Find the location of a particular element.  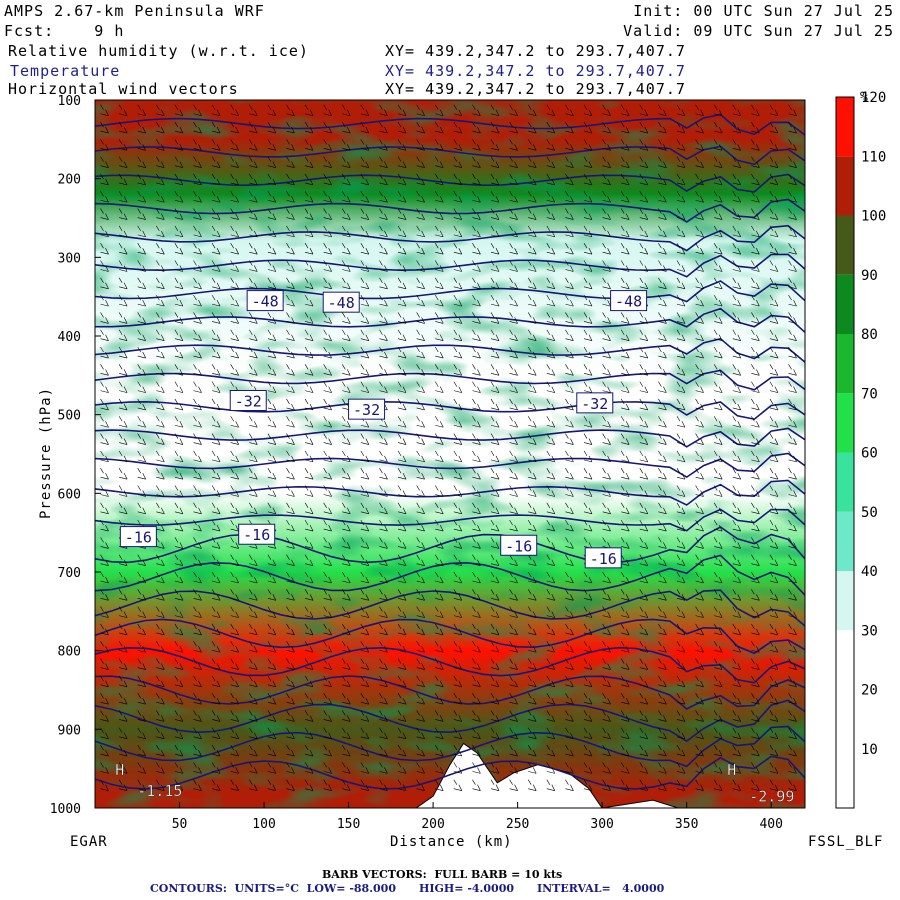

contour-label-text: -16 is located at coordinates (256, 535).